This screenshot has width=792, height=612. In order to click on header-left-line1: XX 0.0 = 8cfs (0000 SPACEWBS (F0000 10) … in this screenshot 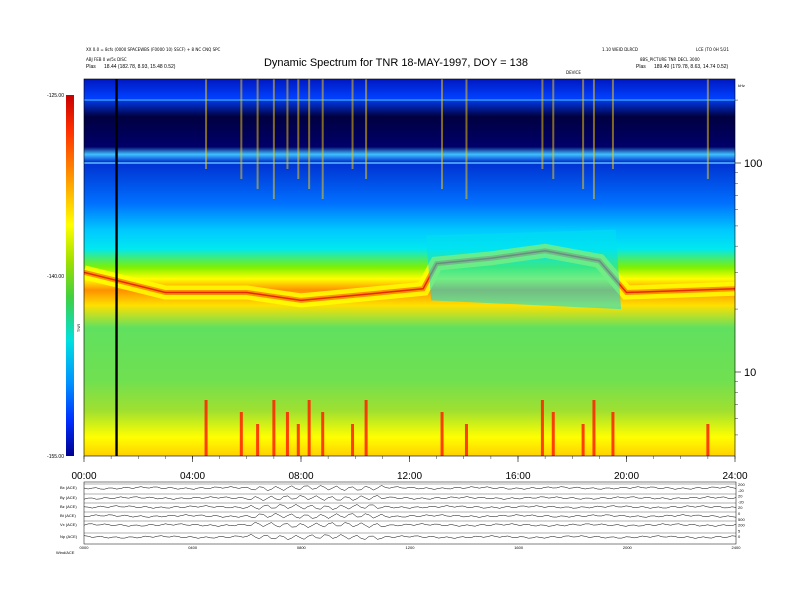, I will do `click(153, 49)`.